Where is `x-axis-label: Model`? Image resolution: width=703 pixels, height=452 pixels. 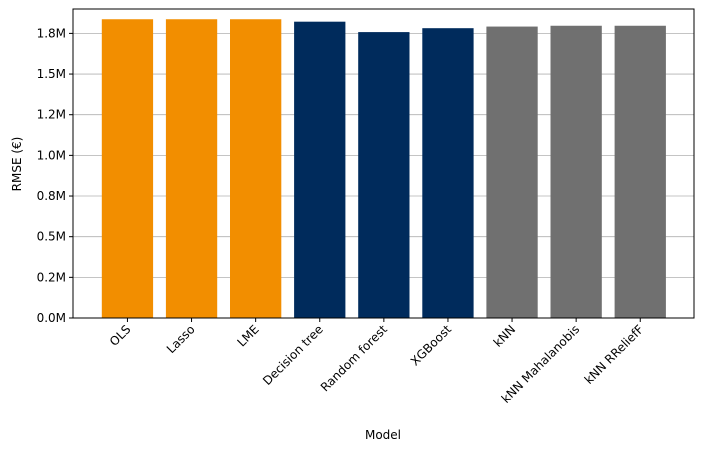
x-axis-label: Model is located at coordinates (383, 435).